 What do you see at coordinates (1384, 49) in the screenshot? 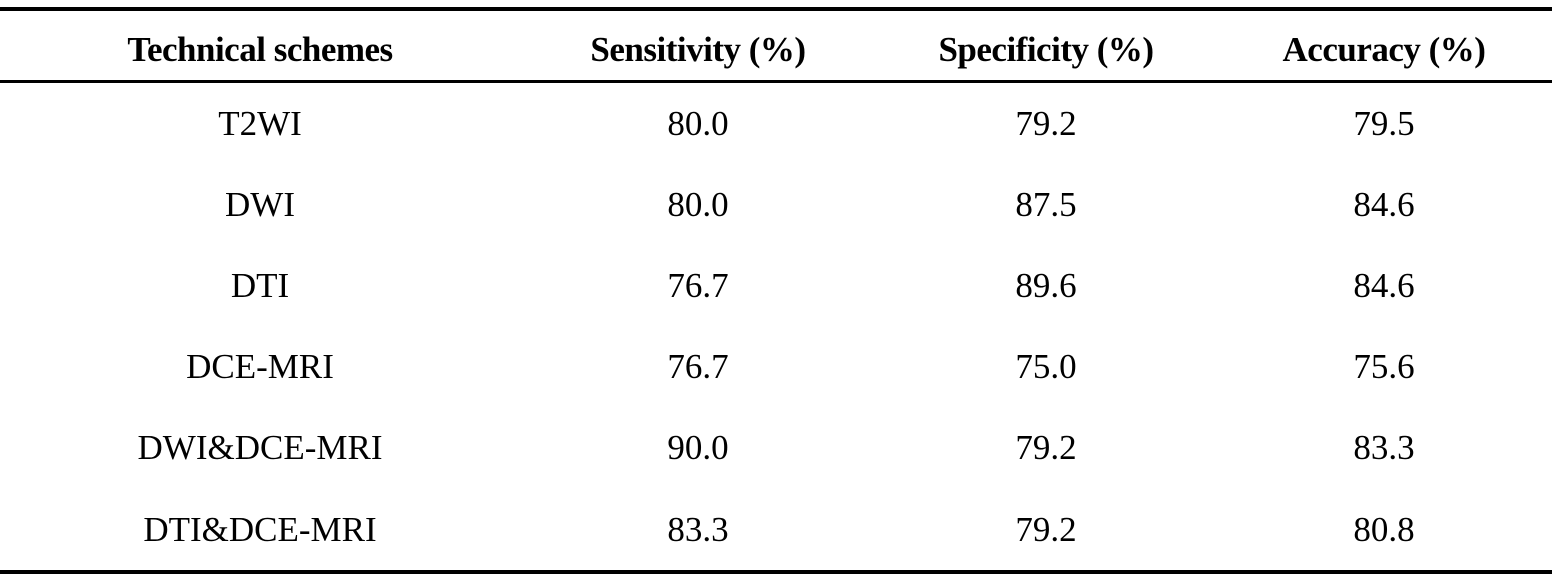
I see `header-accuracy: Accuracy (%)` at bounding box center [1384, 49].